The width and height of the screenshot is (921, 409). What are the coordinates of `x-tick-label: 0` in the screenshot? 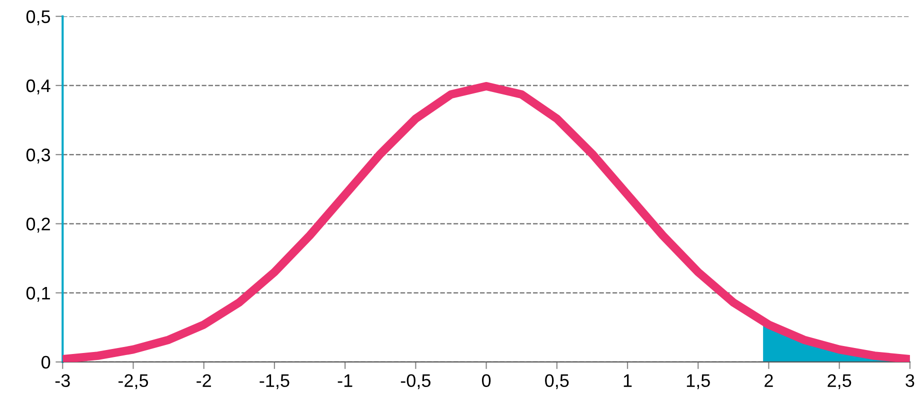 It's located at (486, 381).